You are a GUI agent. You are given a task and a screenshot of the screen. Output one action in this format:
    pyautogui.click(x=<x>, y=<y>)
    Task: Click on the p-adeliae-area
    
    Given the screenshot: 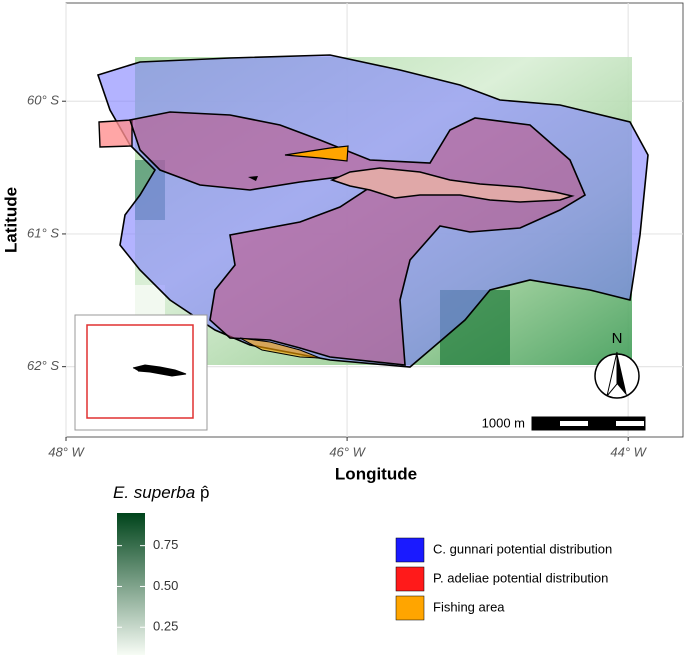 What is the action you would take?
    pyautogui.click(x=115, y=133)
    